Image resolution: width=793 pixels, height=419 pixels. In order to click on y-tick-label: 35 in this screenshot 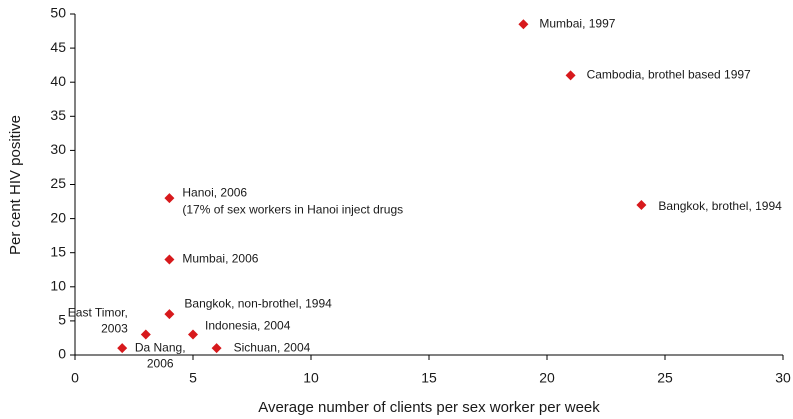, I will do `click(58, 115)`.